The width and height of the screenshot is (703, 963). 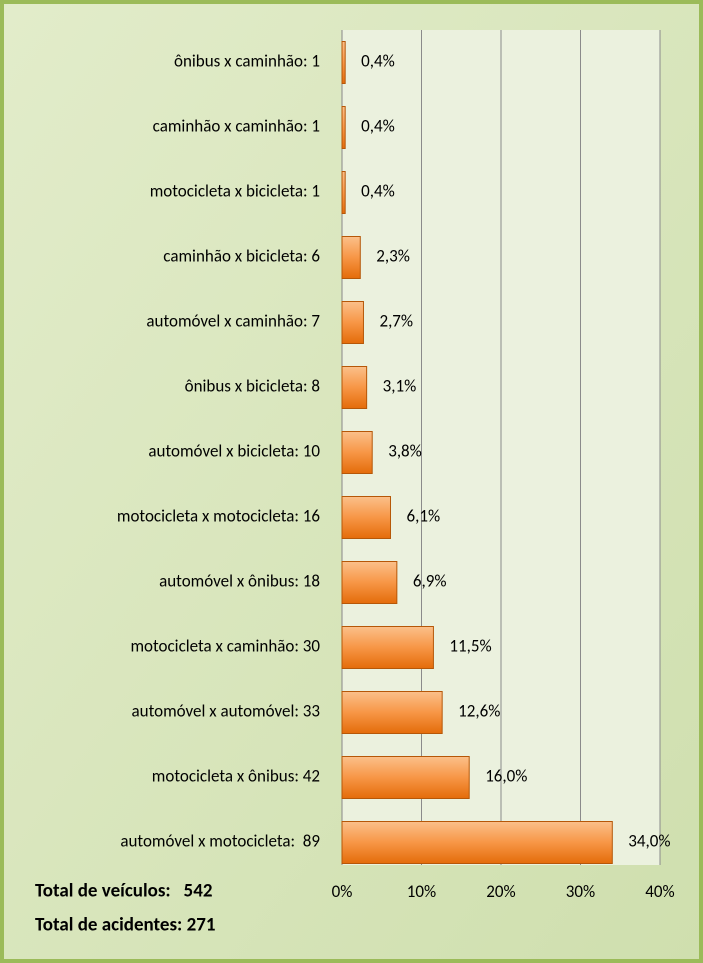 What do you see at coordinates (659, 891) in the screenshot?
I see `x-tick-label: 40%` at bounding box center [659, 891].